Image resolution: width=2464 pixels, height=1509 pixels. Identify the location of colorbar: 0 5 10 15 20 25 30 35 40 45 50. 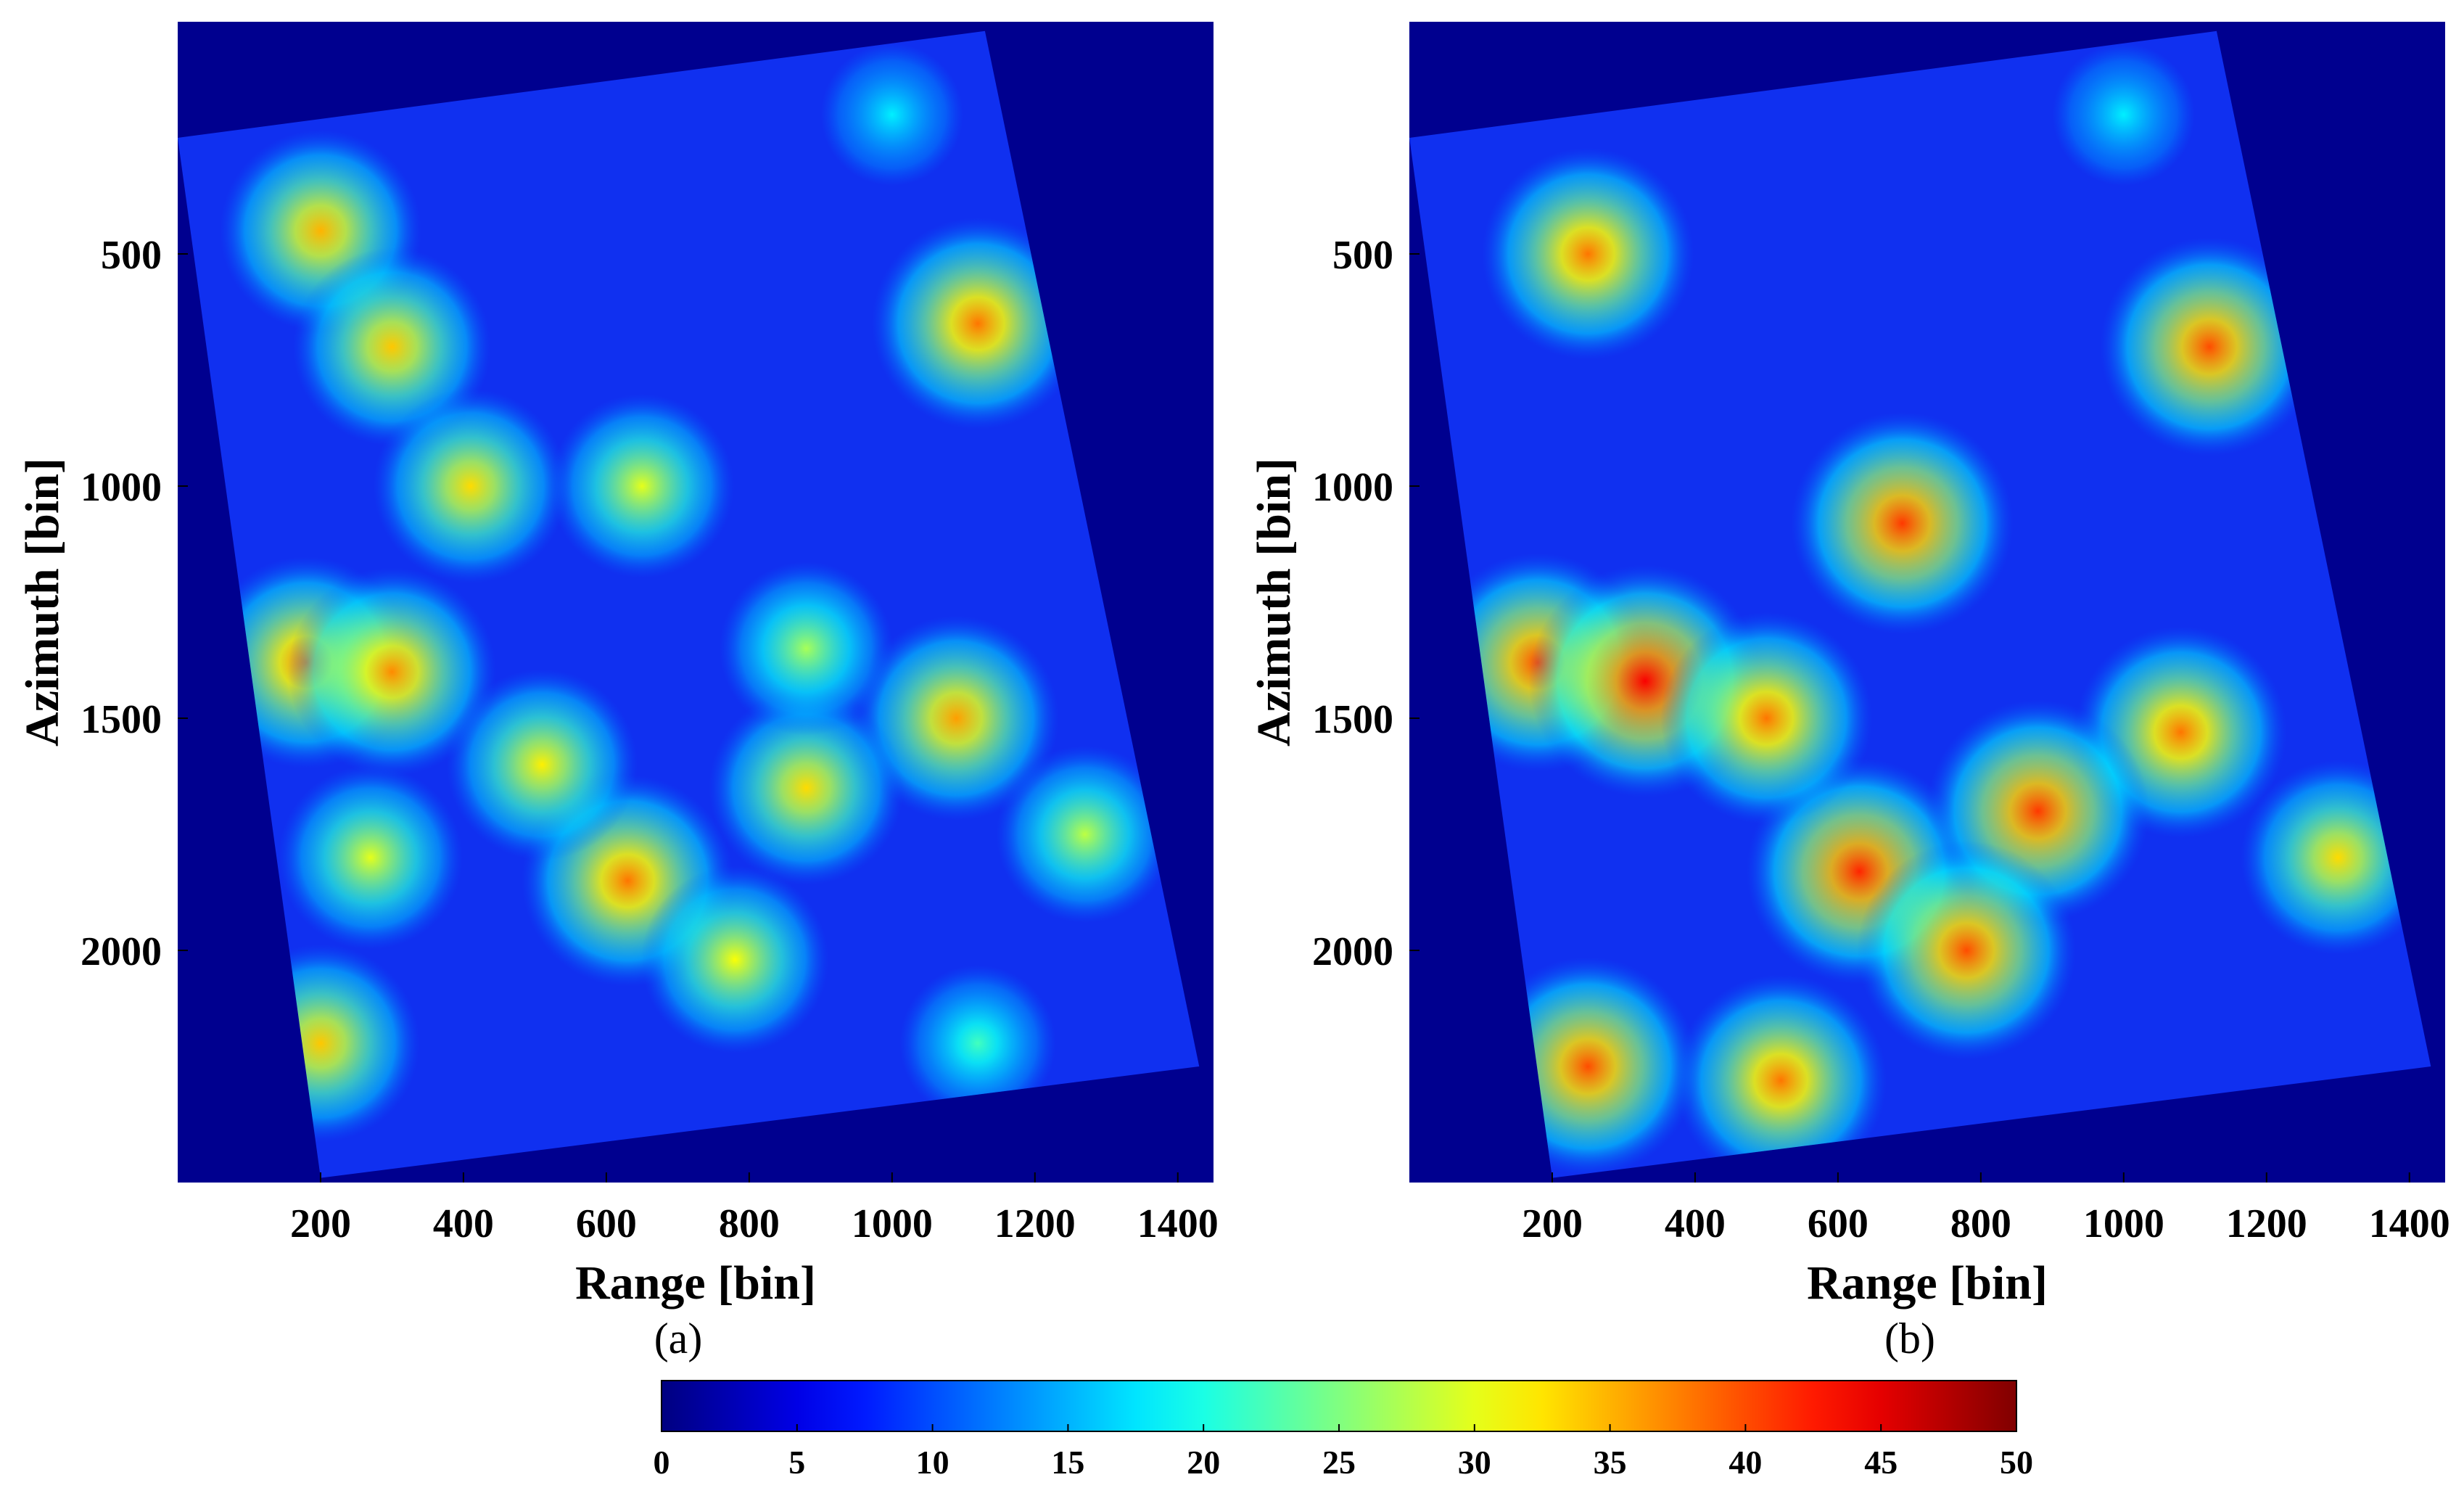
(1343, 1430).